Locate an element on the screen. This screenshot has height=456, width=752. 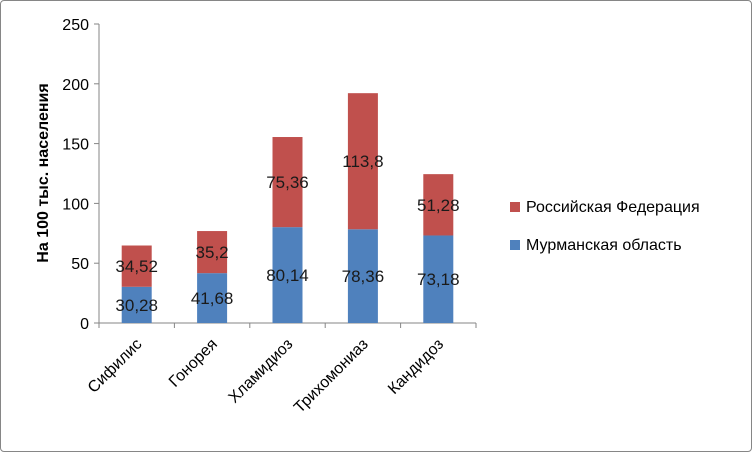
x-category-label: Трихомониаз is located at coordinates (331, 376).